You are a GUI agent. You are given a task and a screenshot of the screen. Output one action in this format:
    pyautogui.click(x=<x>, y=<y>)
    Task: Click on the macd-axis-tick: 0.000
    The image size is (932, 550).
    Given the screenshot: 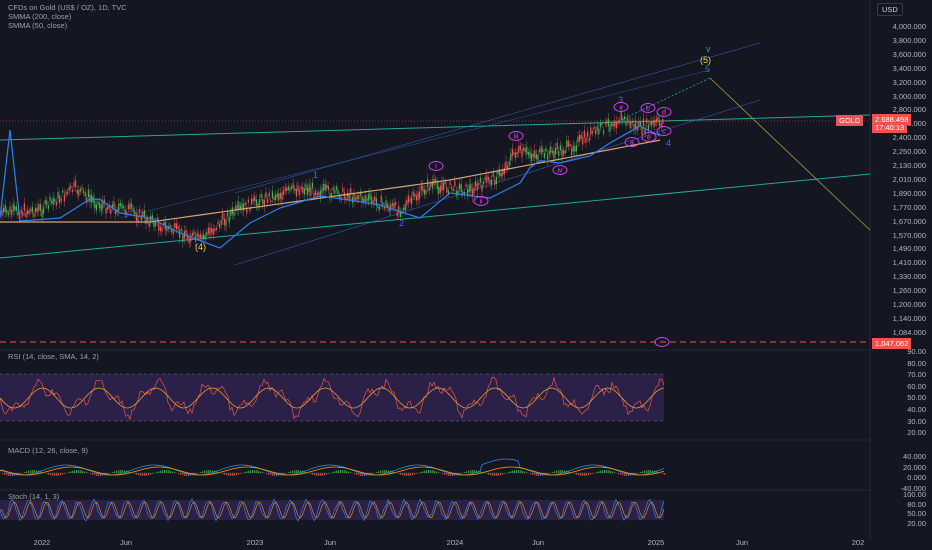 What is the action you would take?
    pyautogui.click(x=916, y=477)
    